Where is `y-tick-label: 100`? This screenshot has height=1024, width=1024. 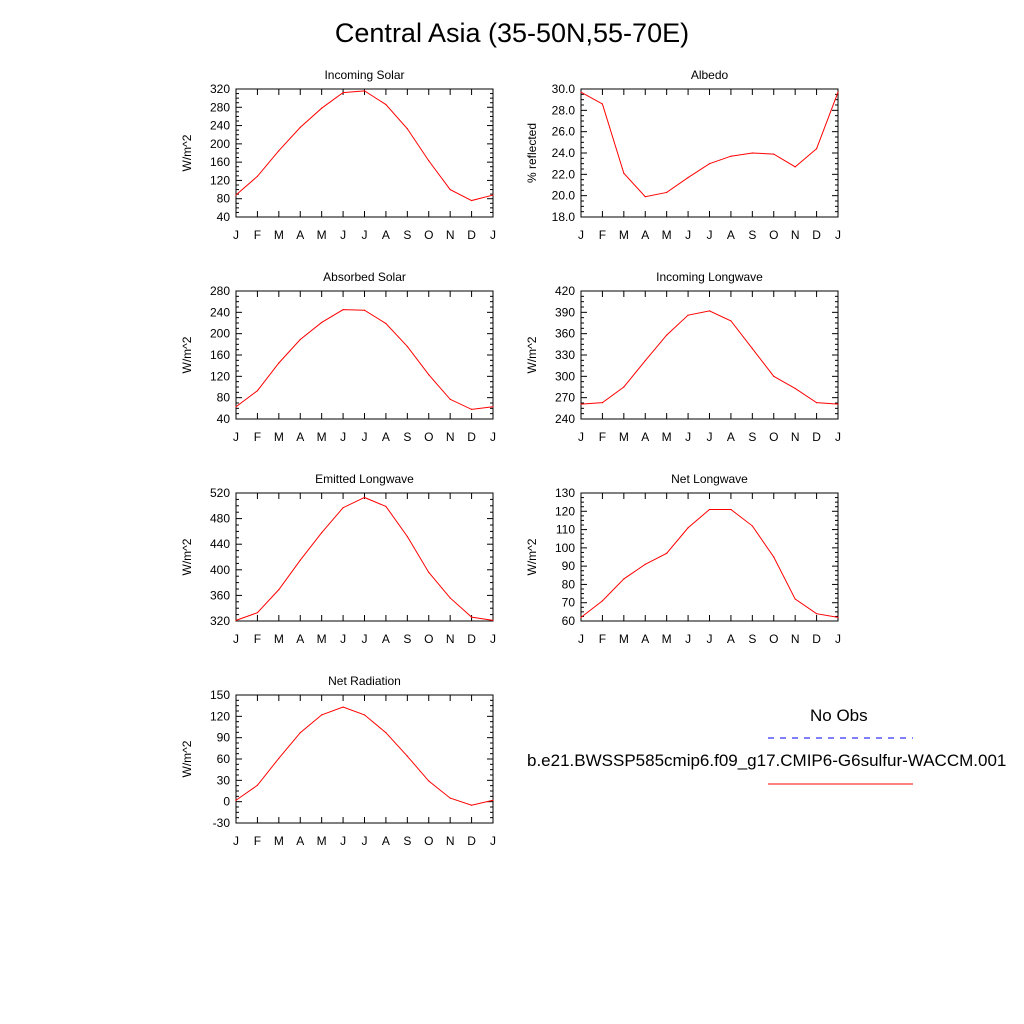 y-tick-label: 100 is located at coordinates (565, 548).